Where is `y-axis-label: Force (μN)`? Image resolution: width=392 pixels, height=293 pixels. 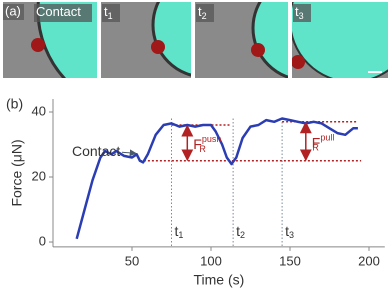
y-axis-label: Force (μN) is located at coordinates (17, 172).